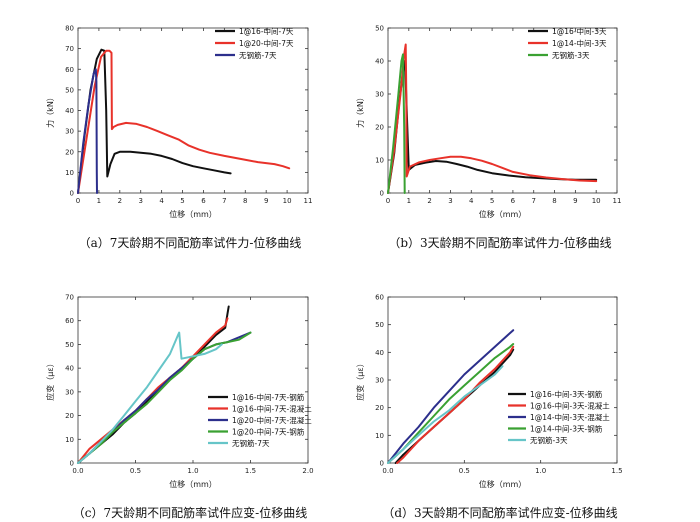 The height and width of the screenshot is (522, 700). What do you see at coordinates (570, 417) in the screenshot?
I see `legend-label: 1@14-中间-3天-混凝土` at bounding box center [570, 417].